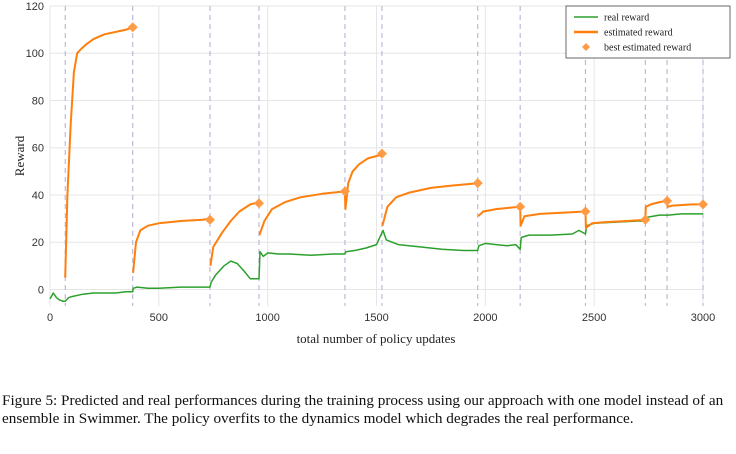 This screenshot has width=736, height=454. I want to click on y-tick-label: 120, so click(35, 7).